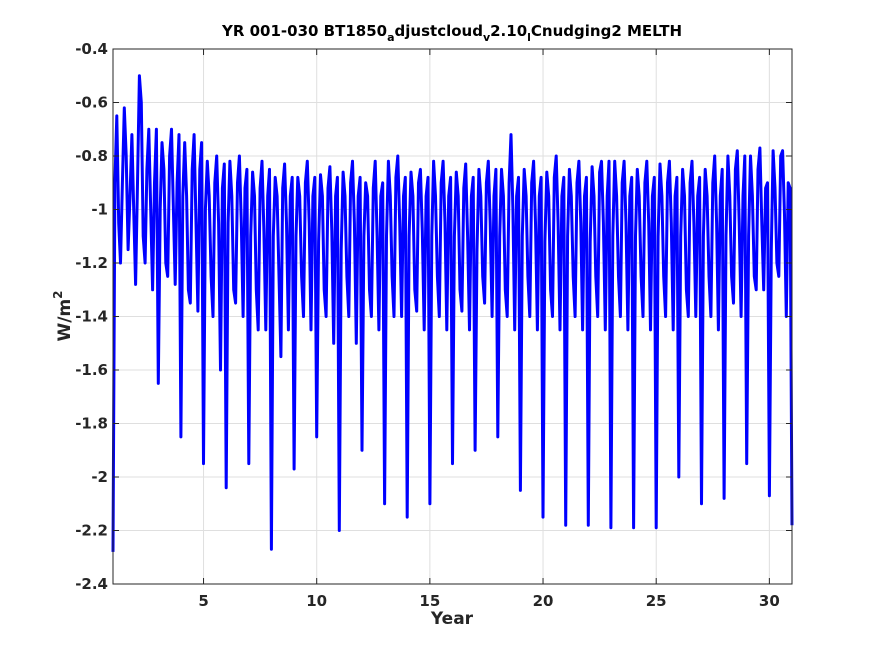 This screenshot has height=656, width=875. I want to click on y-tick-label: -2.2, so click(91, 531).